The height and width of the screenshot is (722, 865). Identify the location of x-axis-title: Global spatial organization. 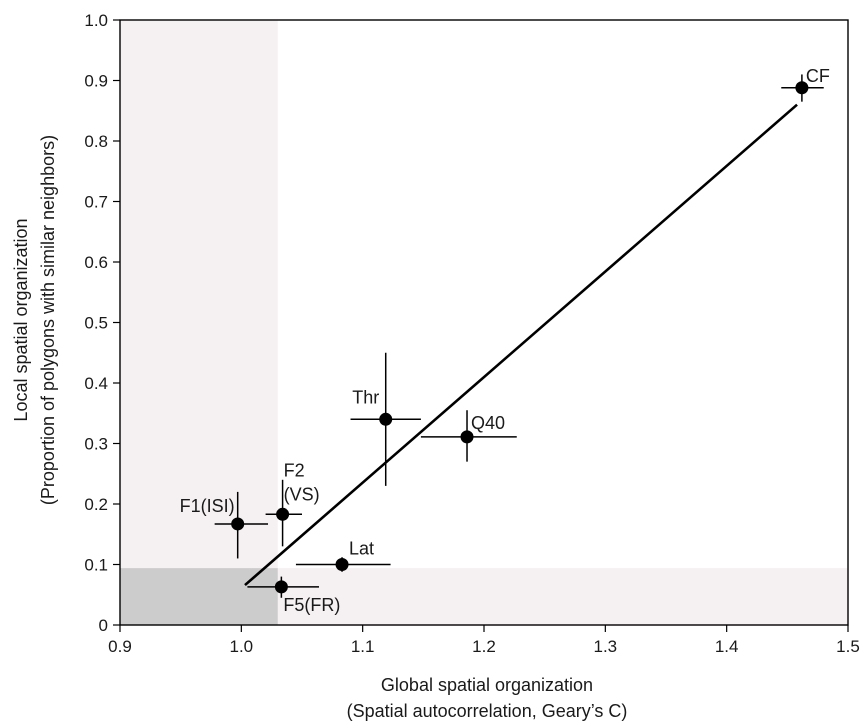
(487, 685).